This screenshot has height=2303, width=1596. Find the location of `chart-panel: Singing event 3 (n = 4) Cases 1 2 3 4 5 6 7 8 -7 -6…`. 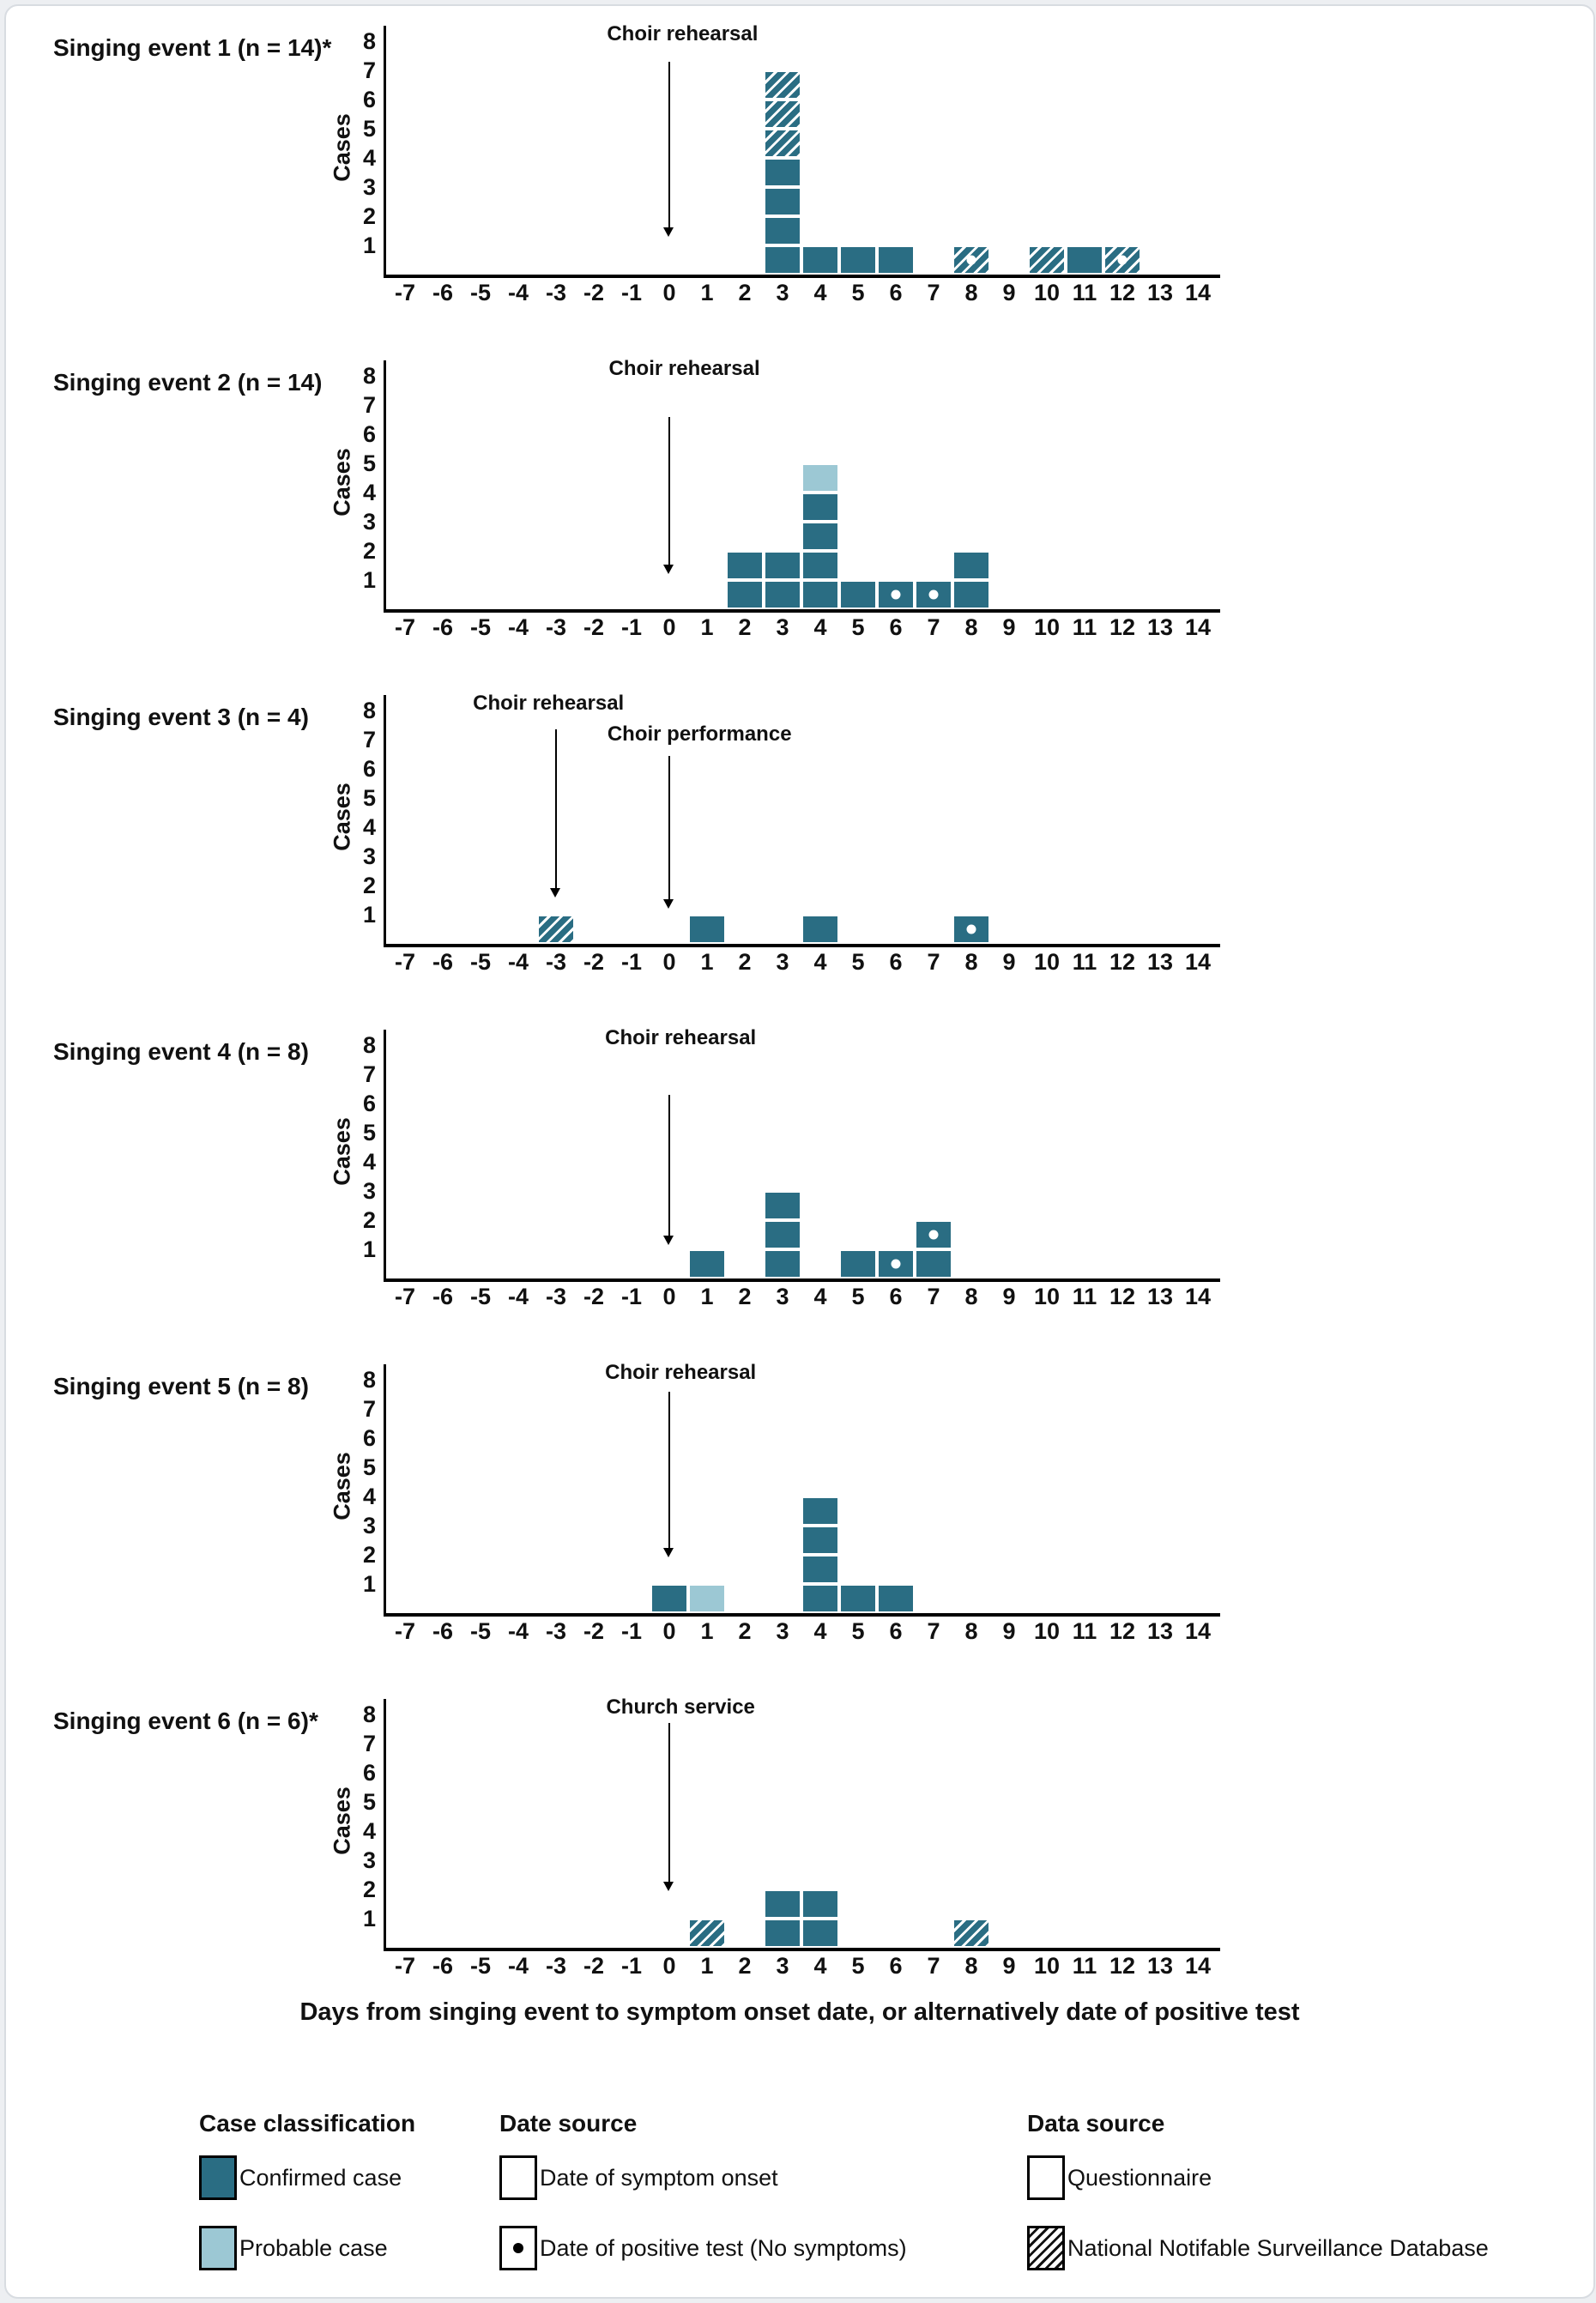

chart-panel: Singing event 3 (n = 4) Cases 1 2 3 4 5 6 7 8 -7 -6… is located at coordinates (799, 855).